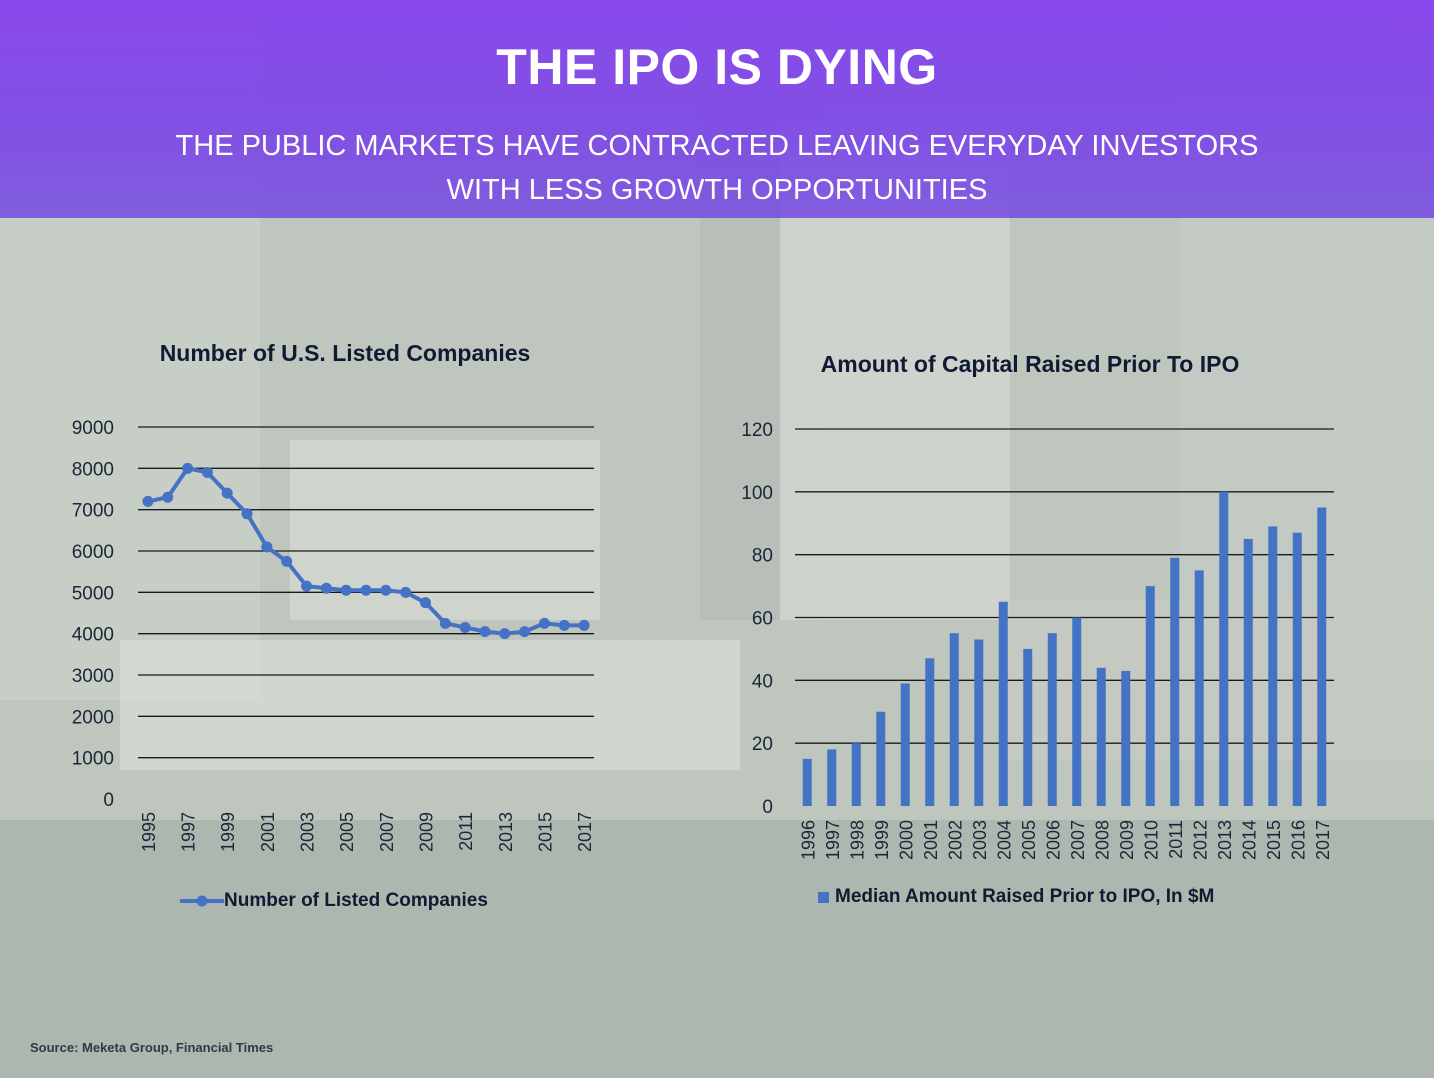  I want to click on bar-x-tick-label: 2017, so click(1323, 840).